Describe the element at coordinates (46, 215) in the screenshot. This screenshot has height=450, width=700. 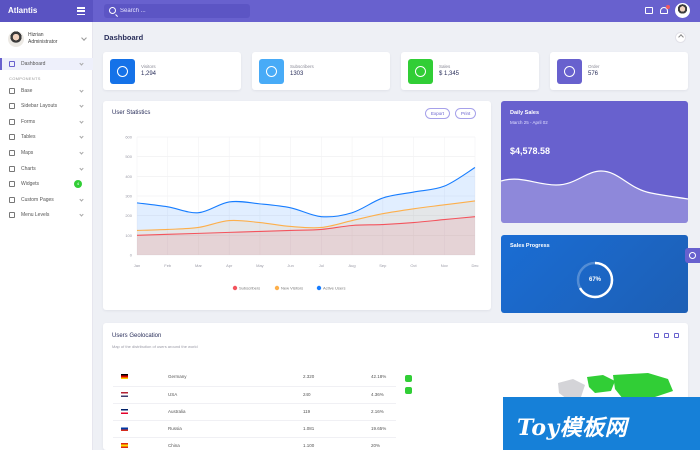
I see `sidebar-item-menu-levels: Menu Levels` at that location.